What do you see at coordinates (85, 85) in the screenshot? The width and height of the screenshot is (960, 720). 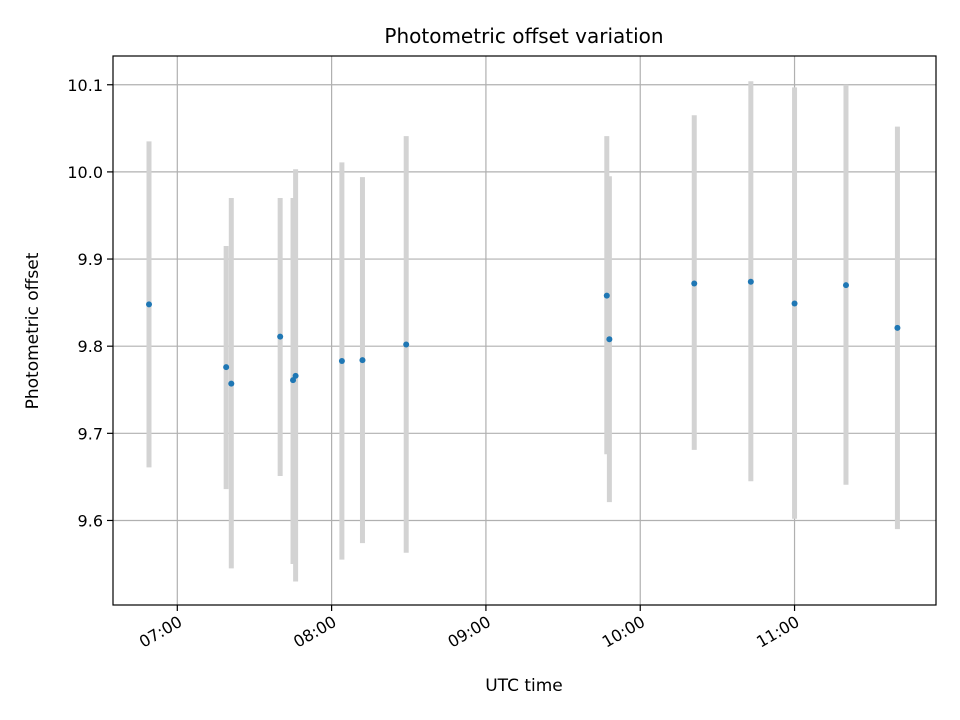 I see `y-tick-label: 10.1` at bounding box center [85, 85].